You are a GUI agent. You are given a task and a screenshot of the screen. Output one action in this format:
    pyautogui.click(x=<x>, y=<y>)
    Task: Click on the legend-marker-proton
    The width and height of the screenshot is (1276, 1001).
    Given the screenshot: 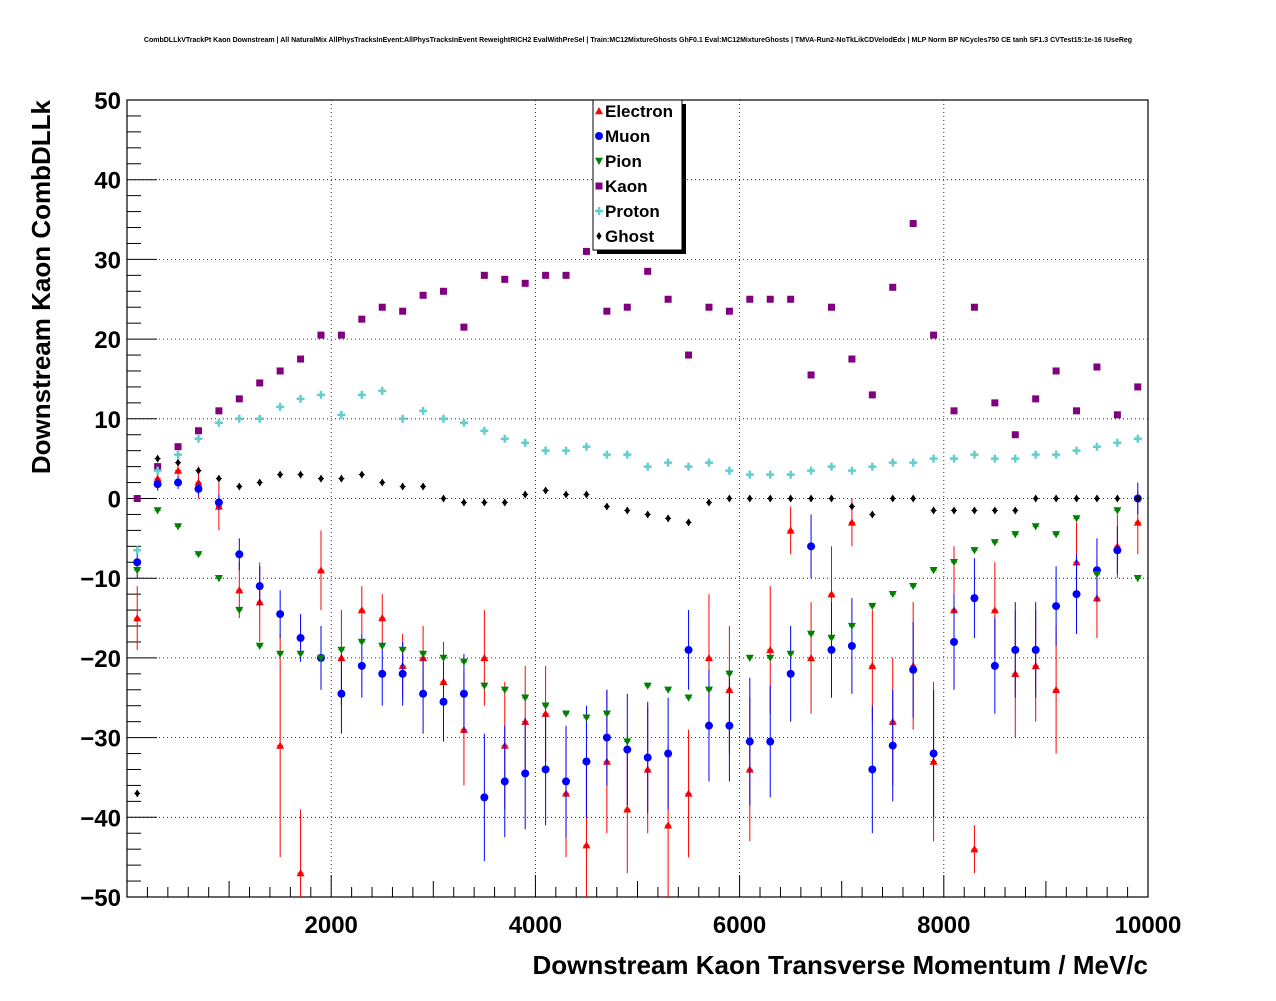 What is the action you would take?
    pyautogui.click(x=599, y=211)
    